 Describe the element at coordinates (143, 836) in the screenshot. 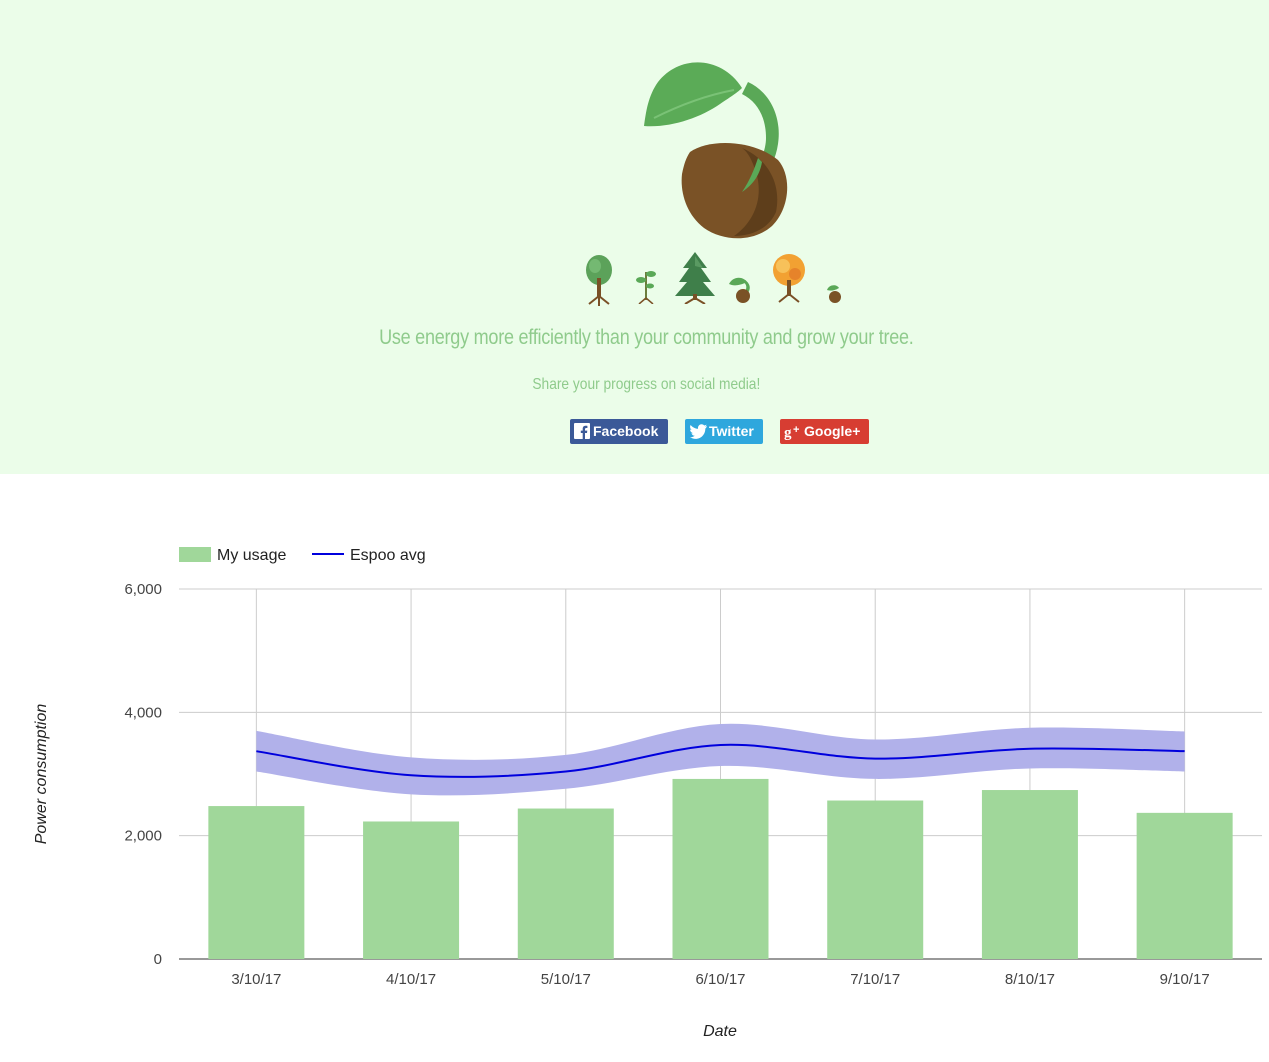

I see `y-tick-label: 2,000` at that location.